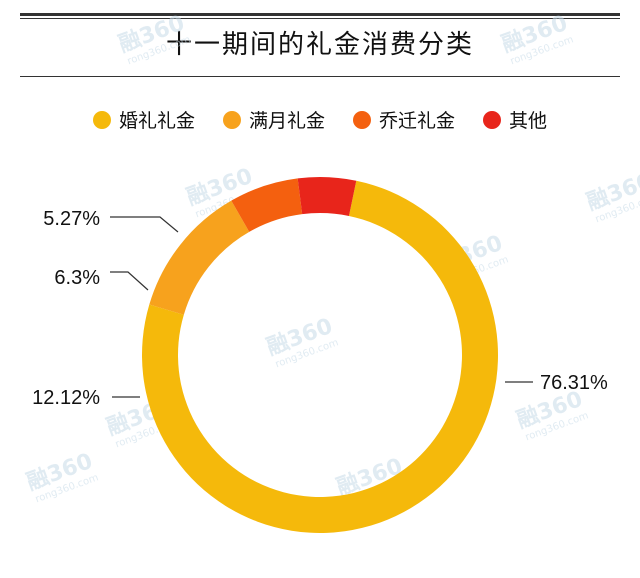  Describe the element at coordinates (286, 121) in the screenshot. I see `legend-label: 满月礼金` at that location.